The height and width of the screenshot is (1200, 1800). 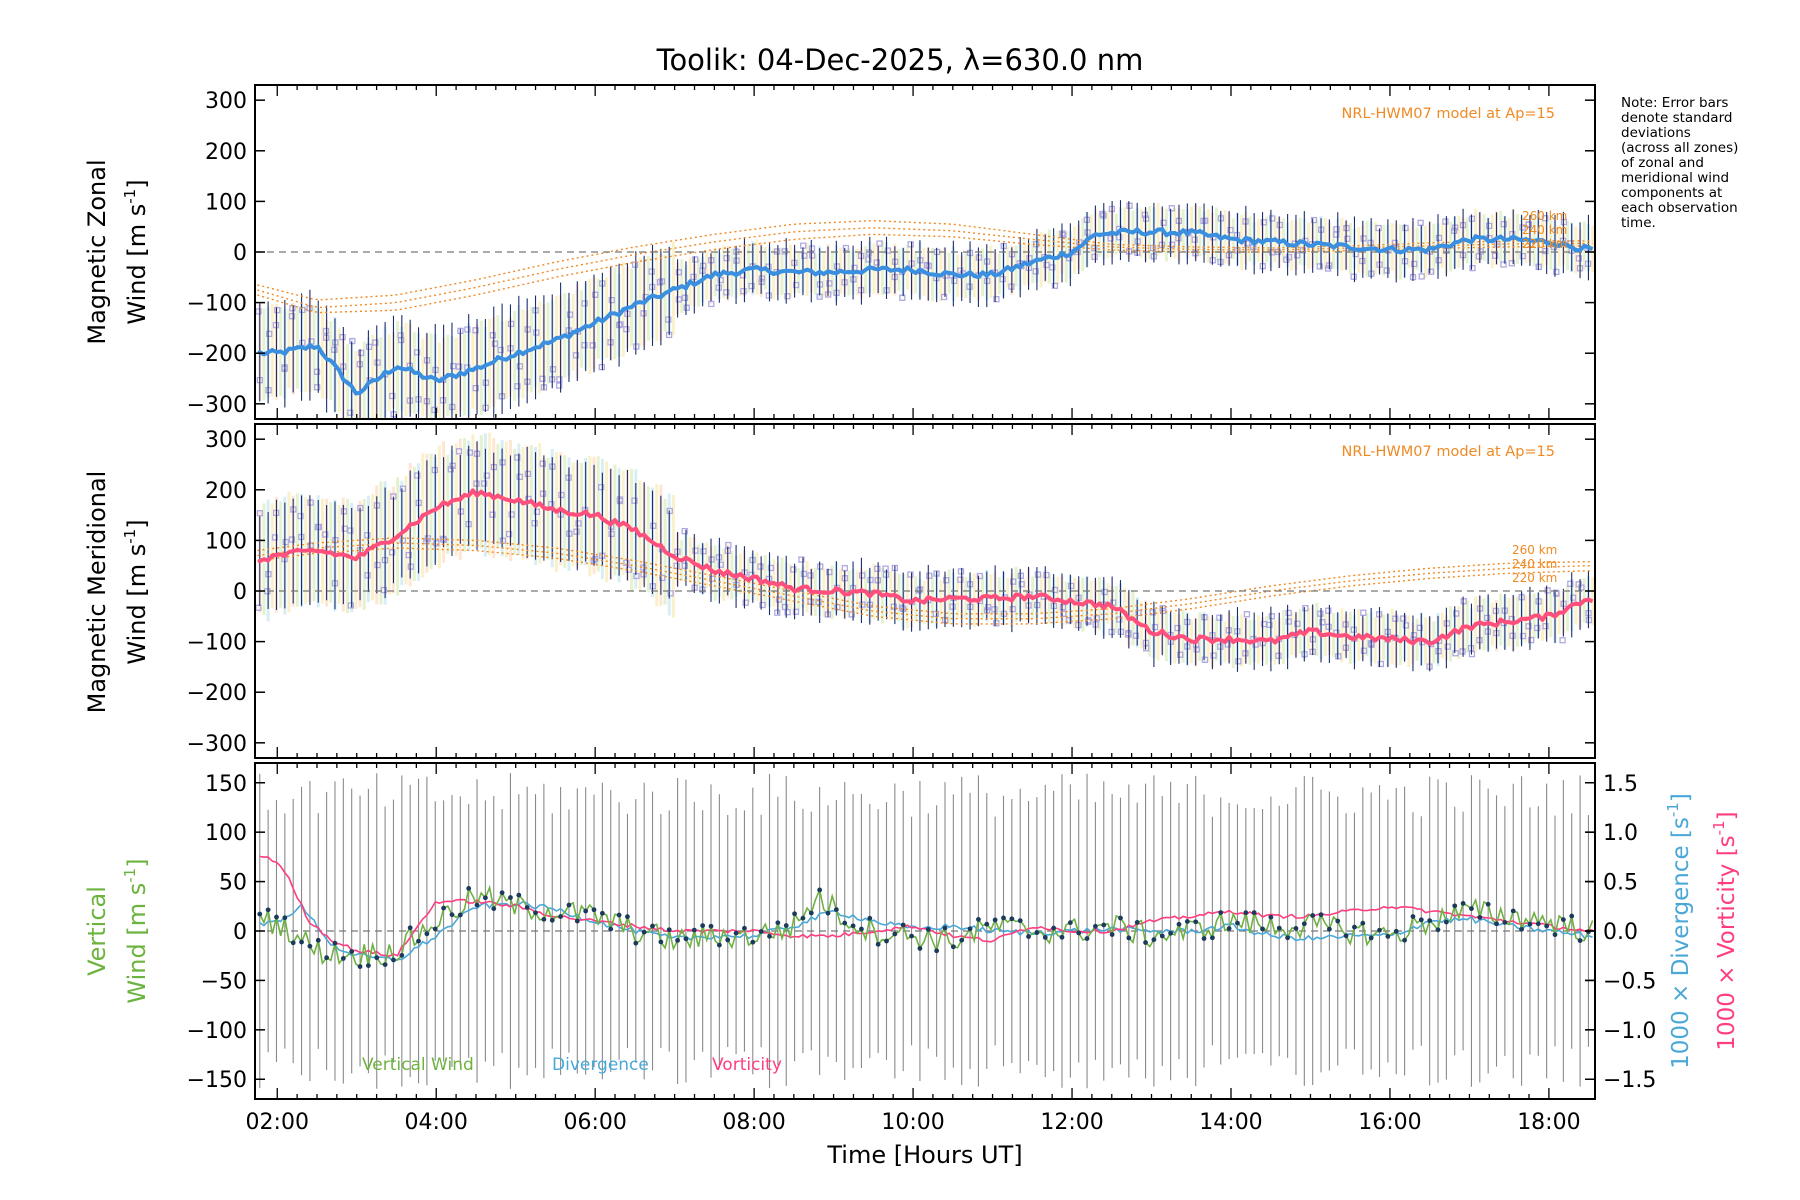 What do you see at coordinates (1725, 930) in the screenshot?
I see `vorticity-axis-label-text: 1000 × Vorticity [s-1]` at bounding box center [1725, 930].